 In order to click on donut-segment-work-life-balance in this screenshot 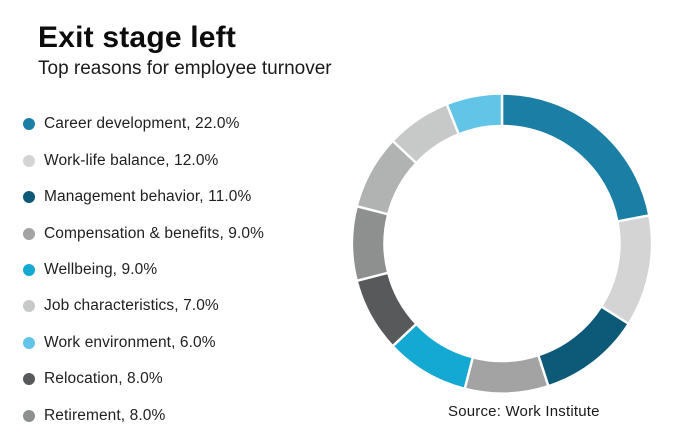, I will do `click(626, 269)`.